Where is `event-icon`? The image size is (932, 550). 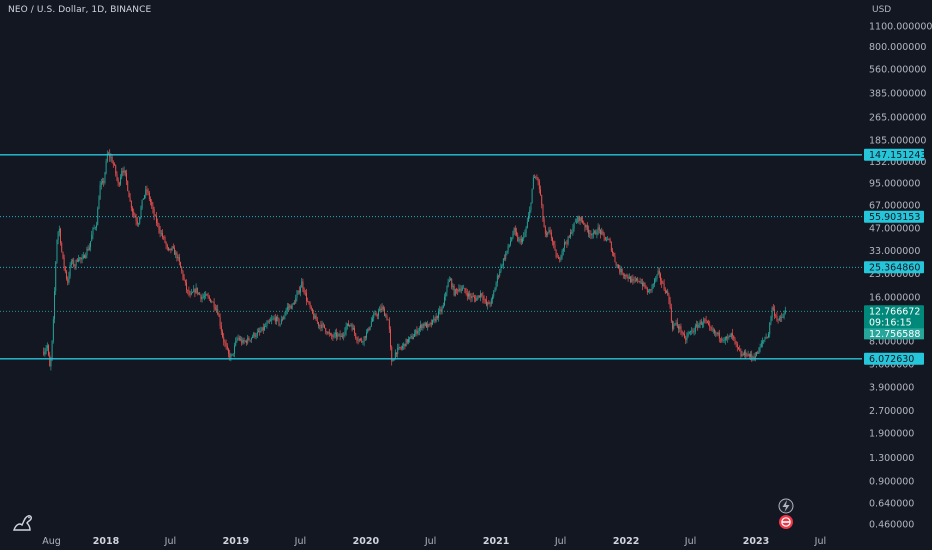 event-icon is located at coordinates (786, 522).